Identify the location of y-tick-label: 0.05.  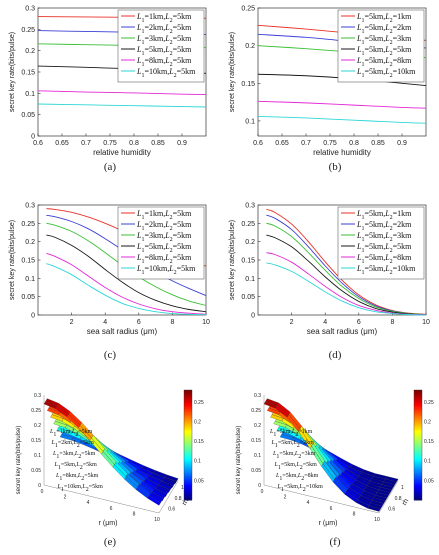
(28, 297).